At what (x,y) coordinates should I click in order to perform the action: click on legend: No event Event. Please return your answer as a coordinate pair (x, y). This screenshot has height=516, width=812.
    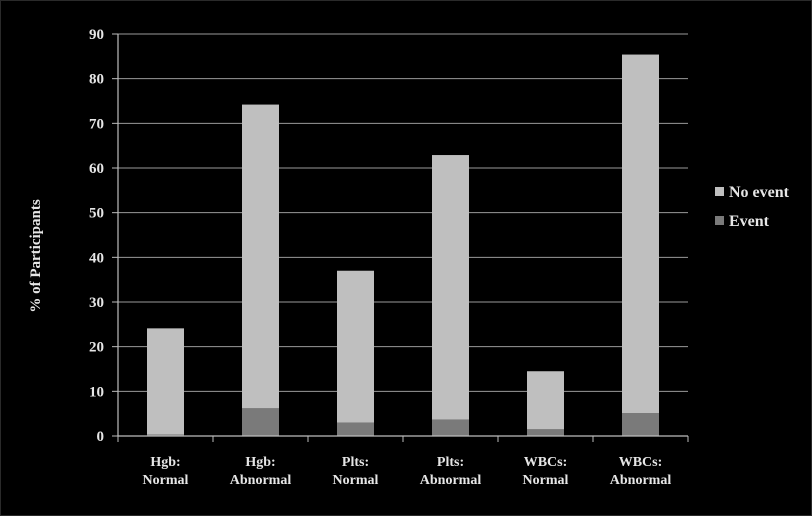
    Looking at the image, I should click on (752, 207).